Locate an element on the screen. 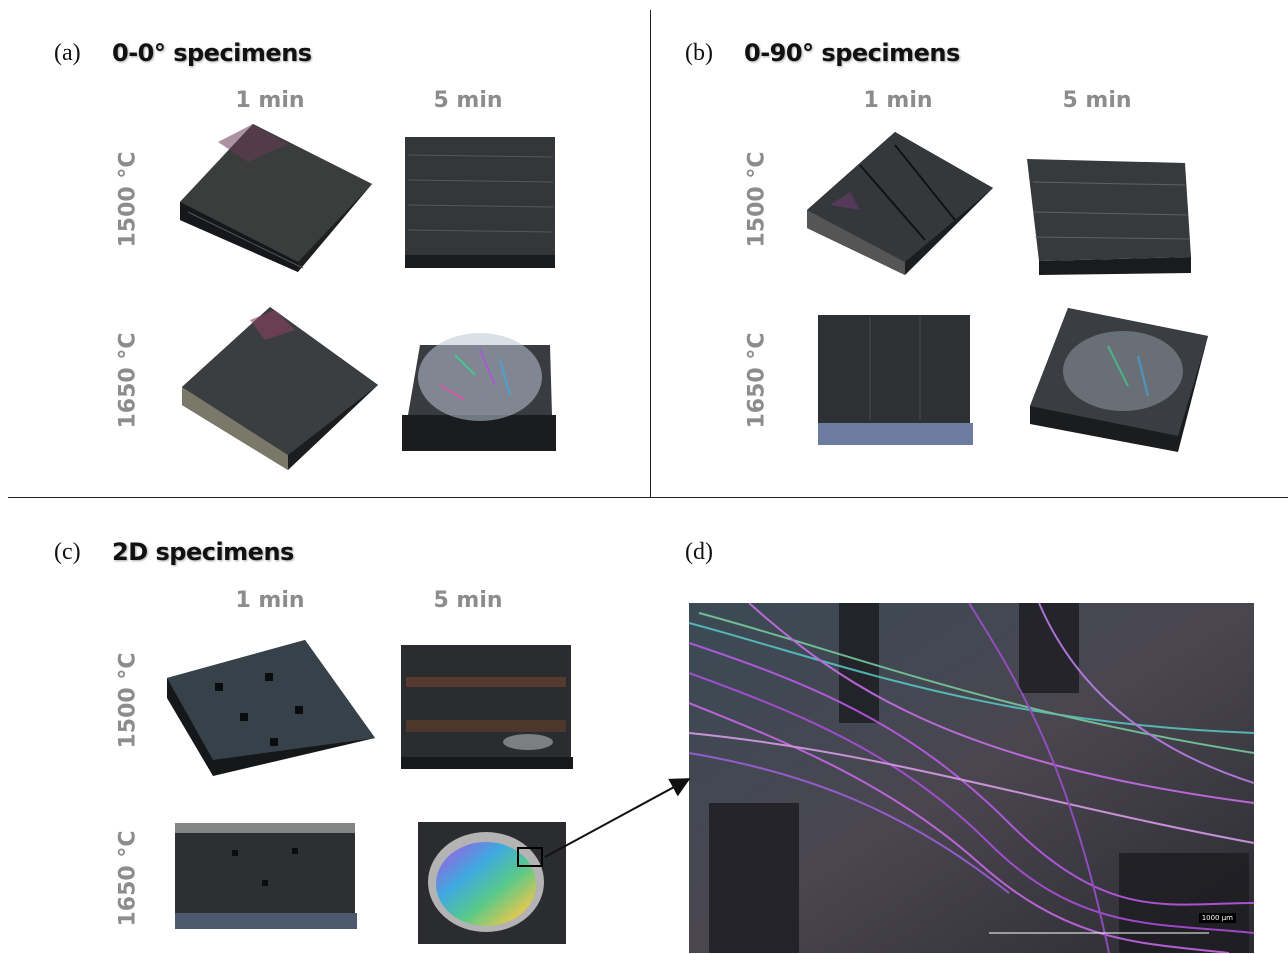  specimen-a-1650-5min is located at coordinates (480, 385).